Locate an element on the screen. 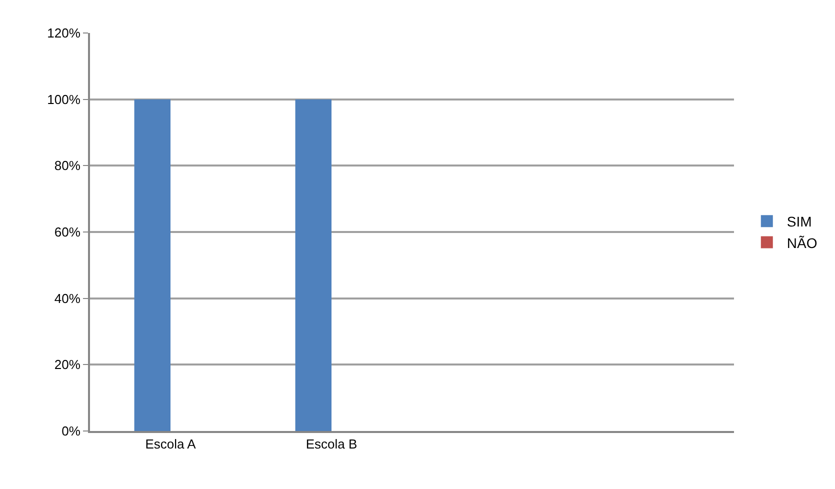 This screenshot has height=489, width=835. y-tick-label: 20% is located at coordinates (67, 364).